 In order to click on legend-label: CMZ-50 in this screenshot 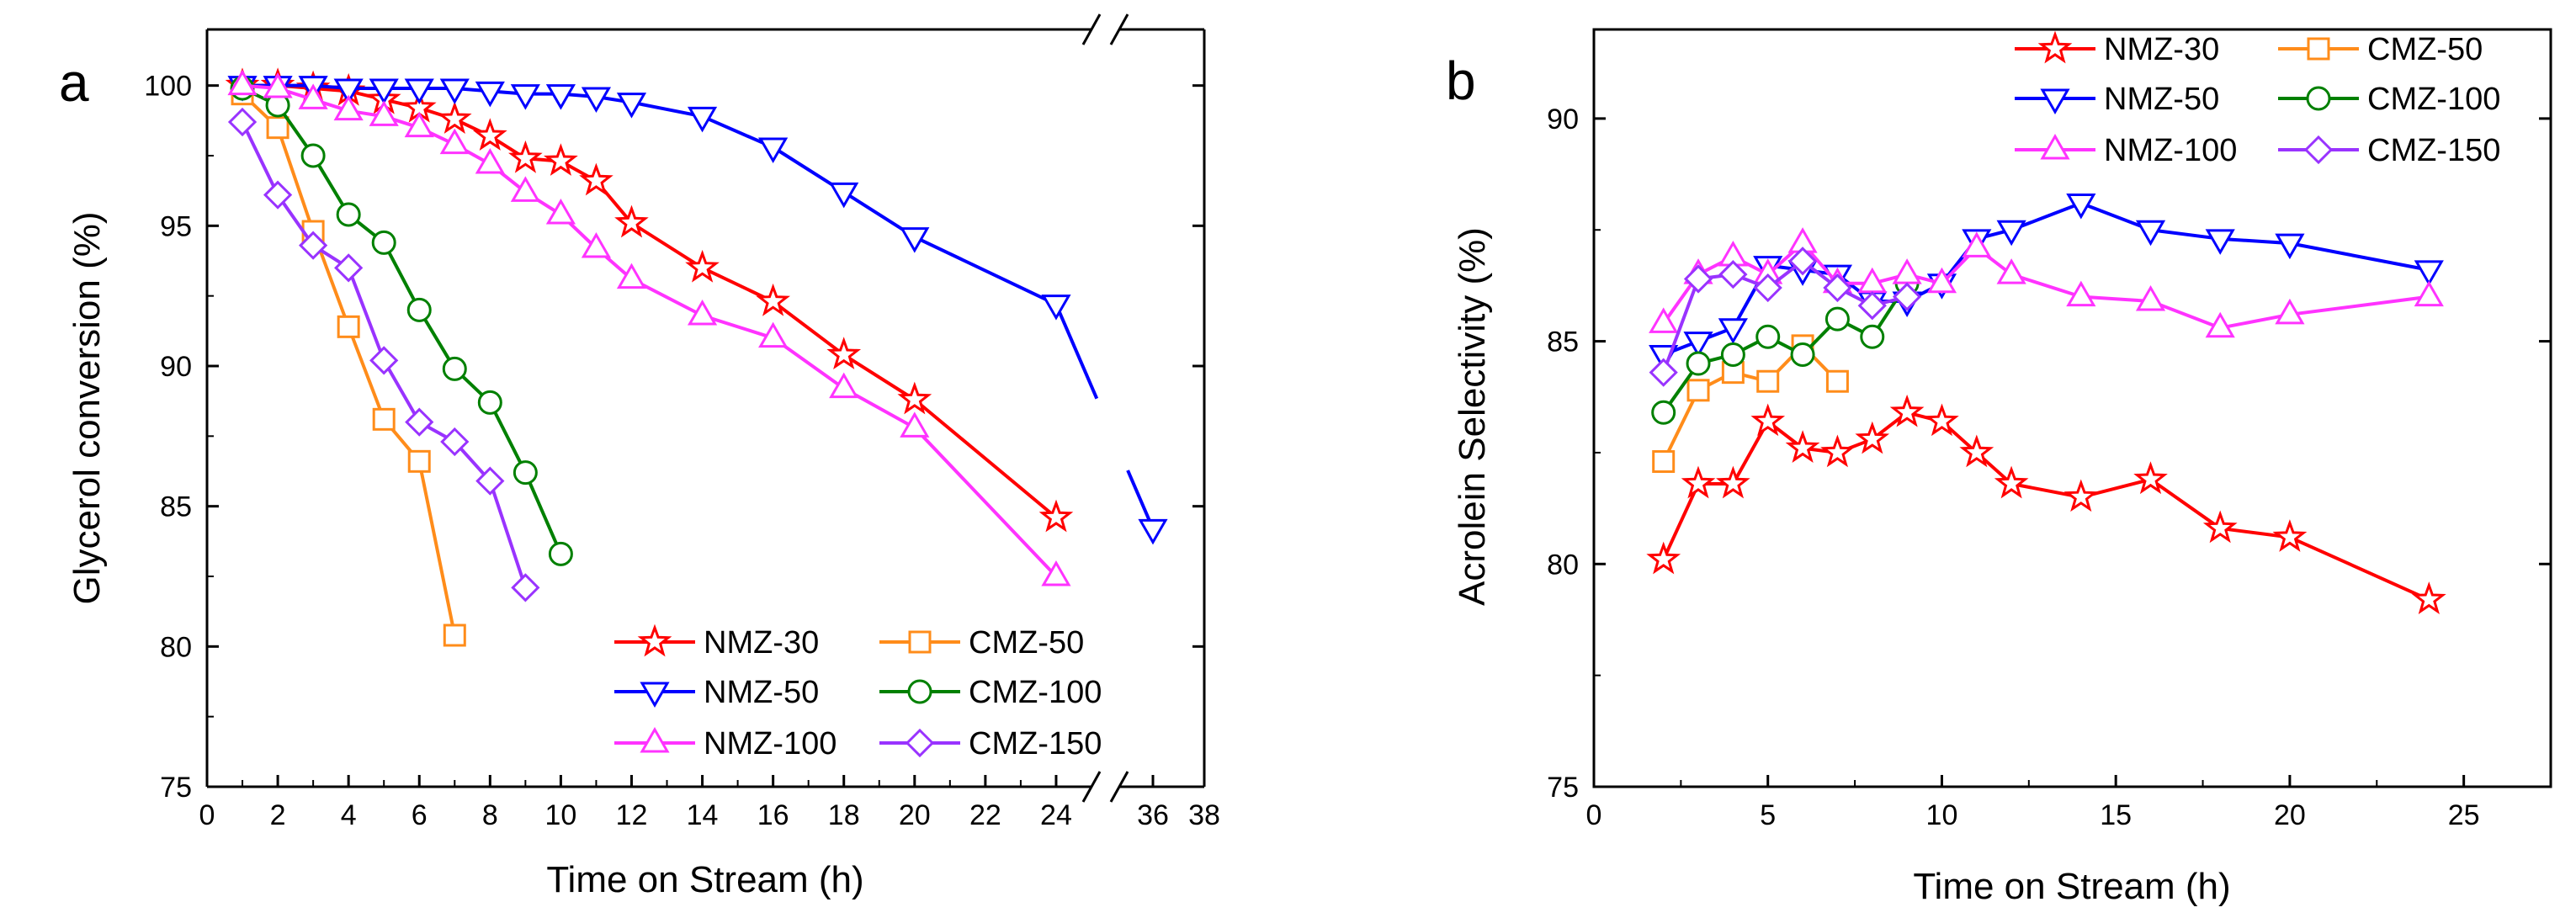, I will do `click(1026, 643)`.